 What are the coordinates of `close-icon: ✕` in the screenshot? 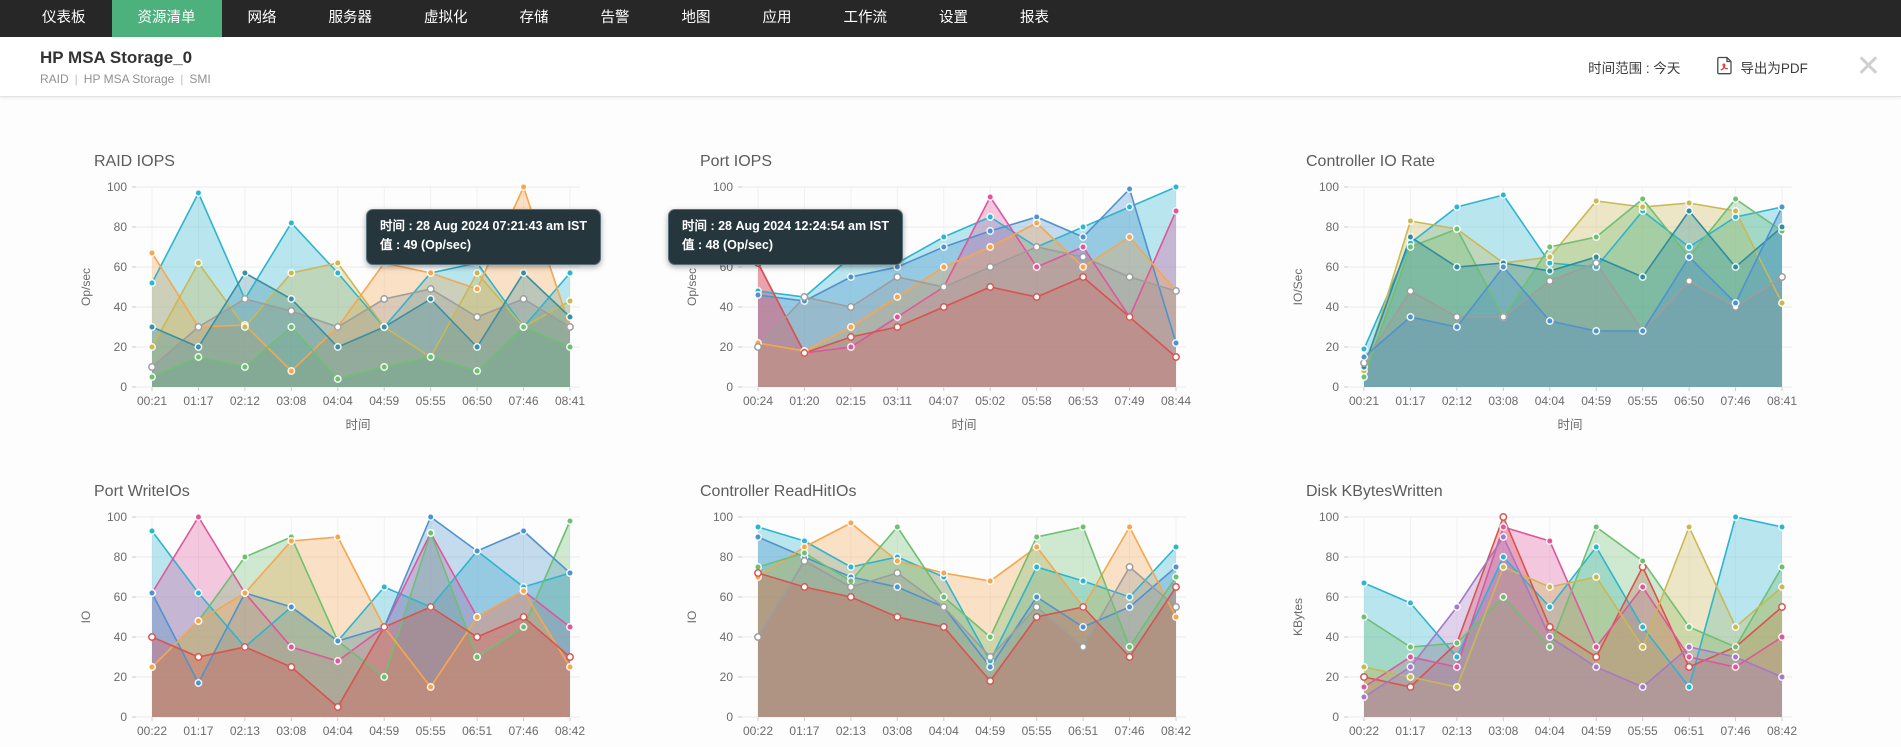 It's located at (1868, 66).